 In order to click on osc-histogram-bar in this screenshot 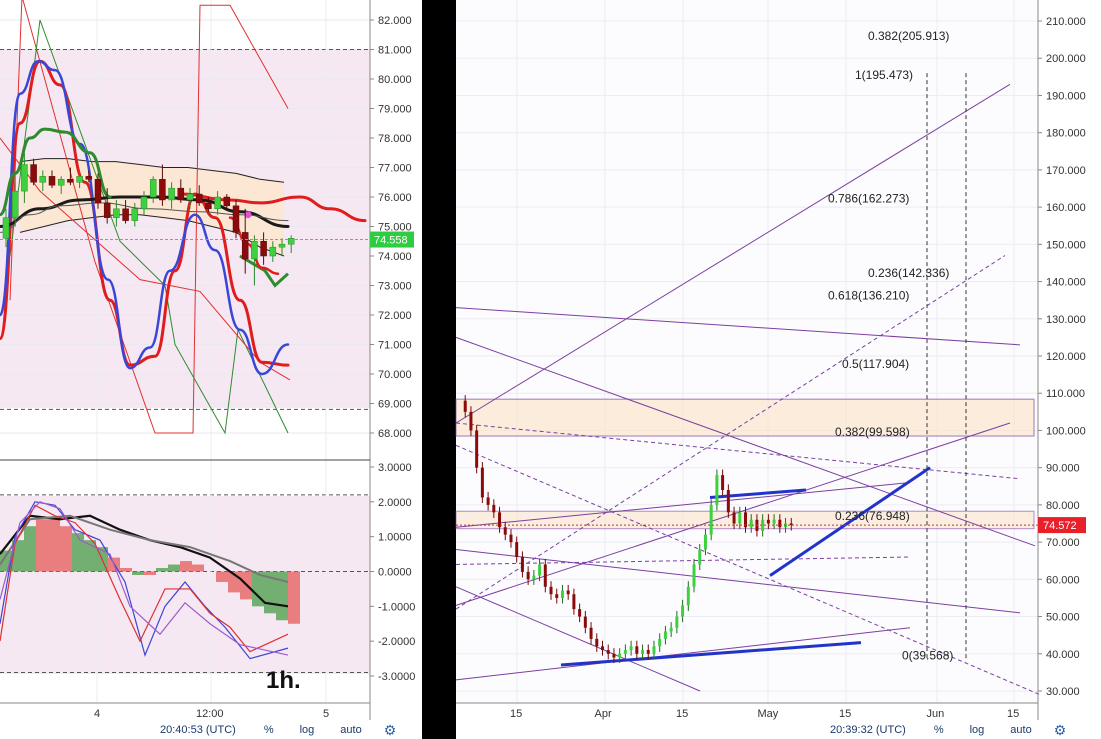, I will do `click(198, 568)`.